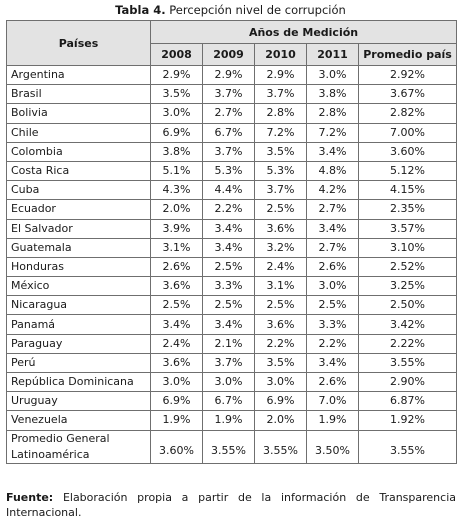 This screenshot has height=522, width=461. What do you see at coordinates (280, 446) in the screenshot?
I see `average-value-cell: 3.55%` at bounding box center [280, 446].